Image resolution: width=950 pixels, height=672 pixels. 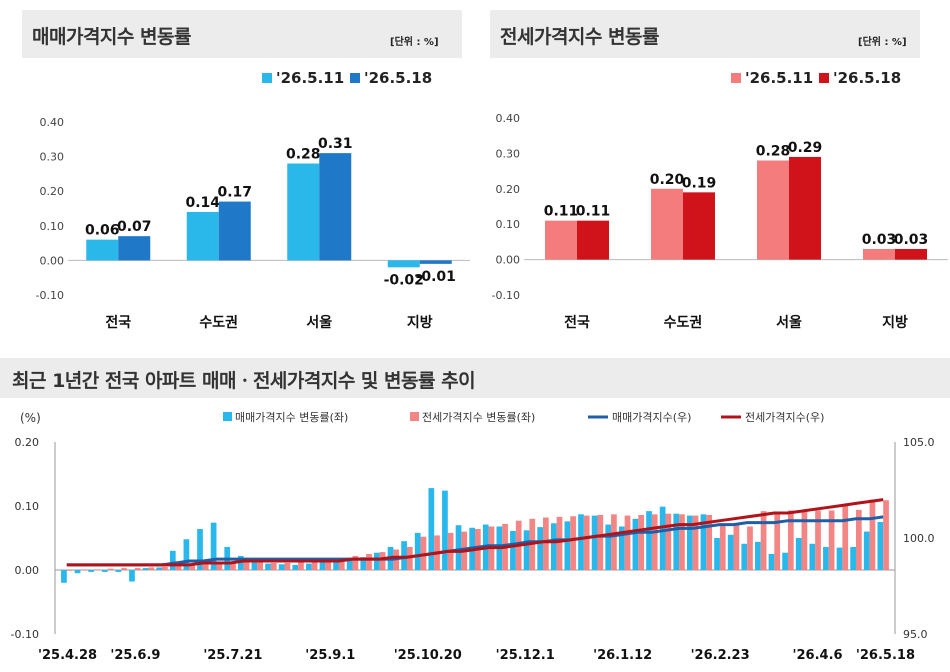 What do you see at coordinates (404, 280) in the screenshot?
I see `data-label: -0.02` at bounding box center [404, 280].